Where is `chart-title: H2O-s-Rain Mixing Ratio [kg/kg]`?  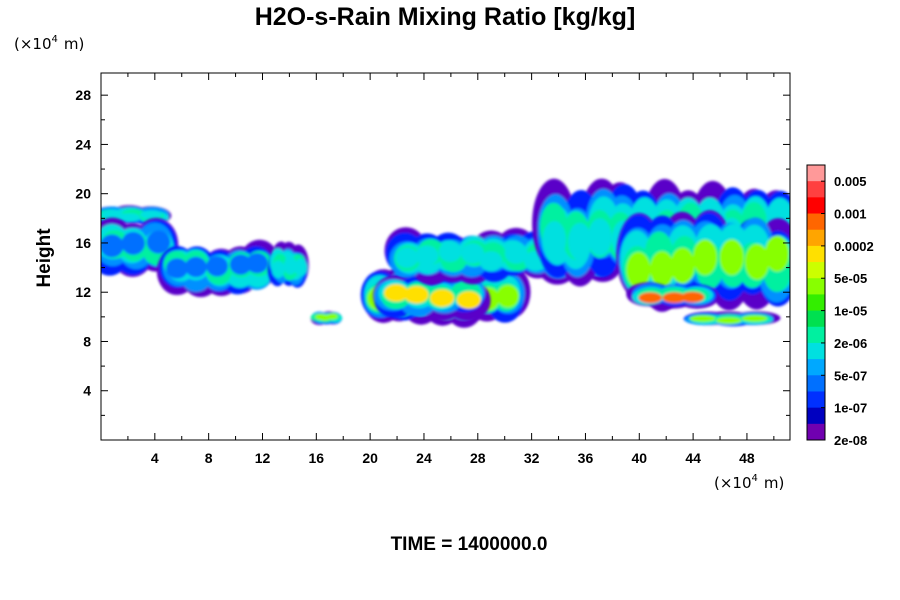 chart-title: H2O-s-Rain Mixing Ratio [kg/kg] is located at coordinates (445, 17).